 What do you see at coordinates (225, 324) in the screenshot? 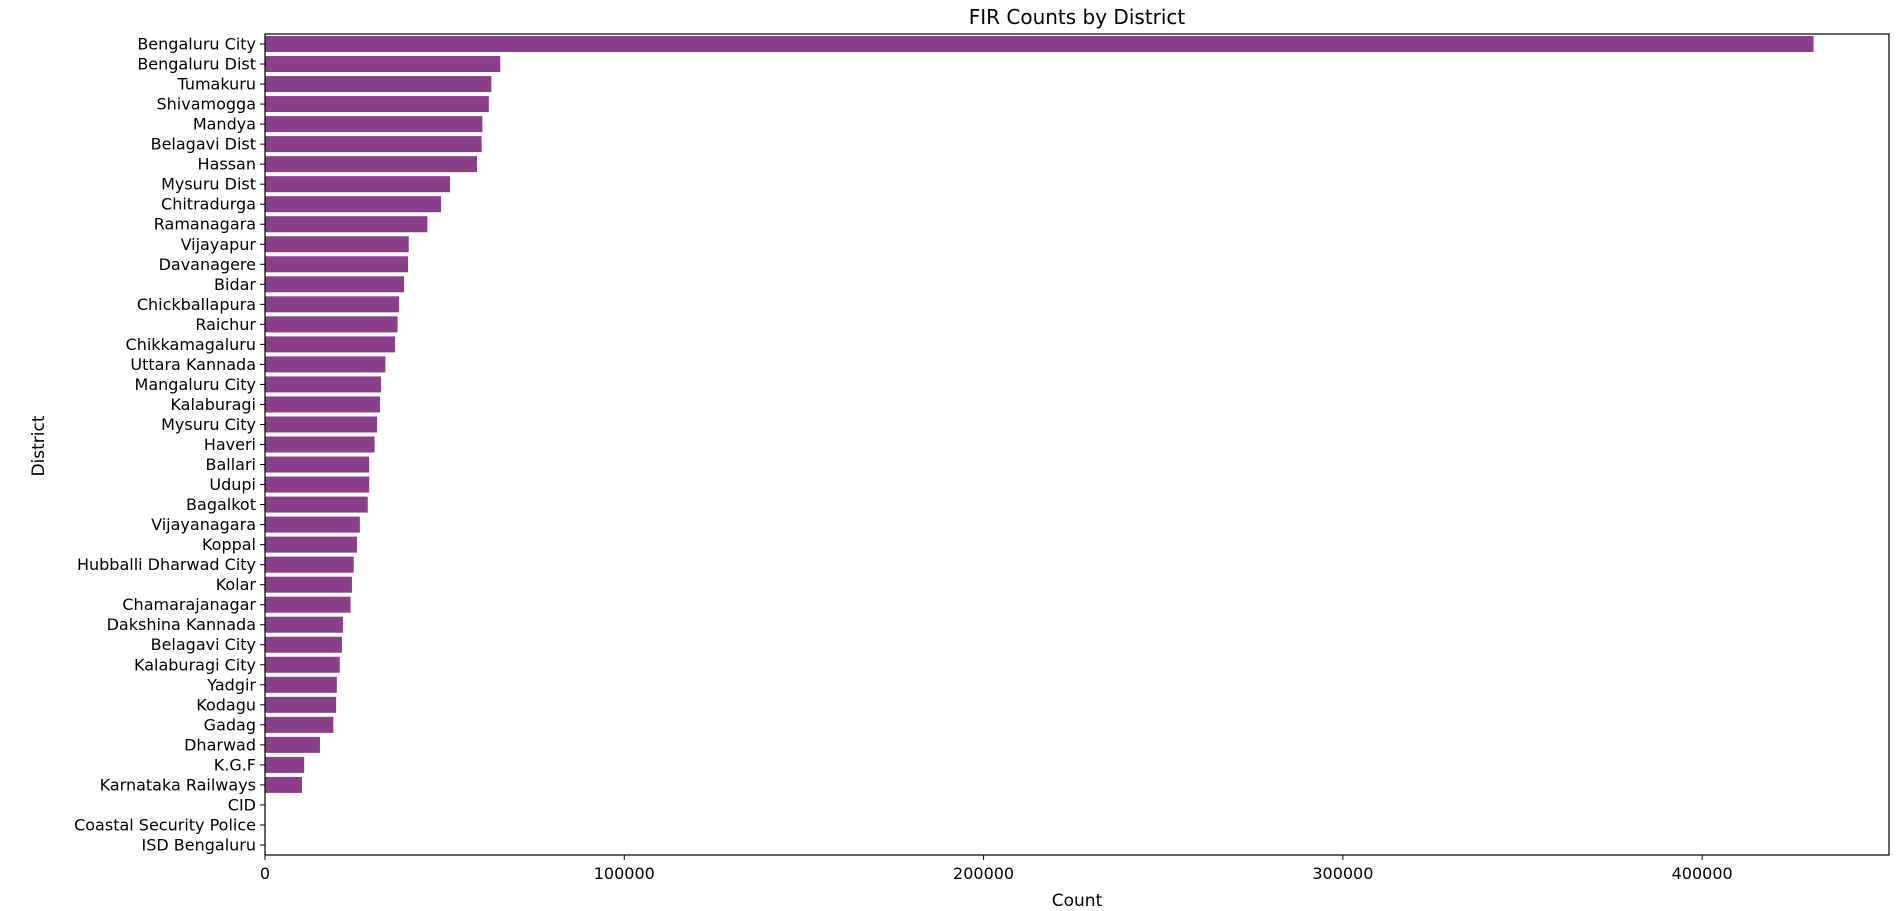
I see `y-tick-label: Raichur` at bounding box center [225, 324].